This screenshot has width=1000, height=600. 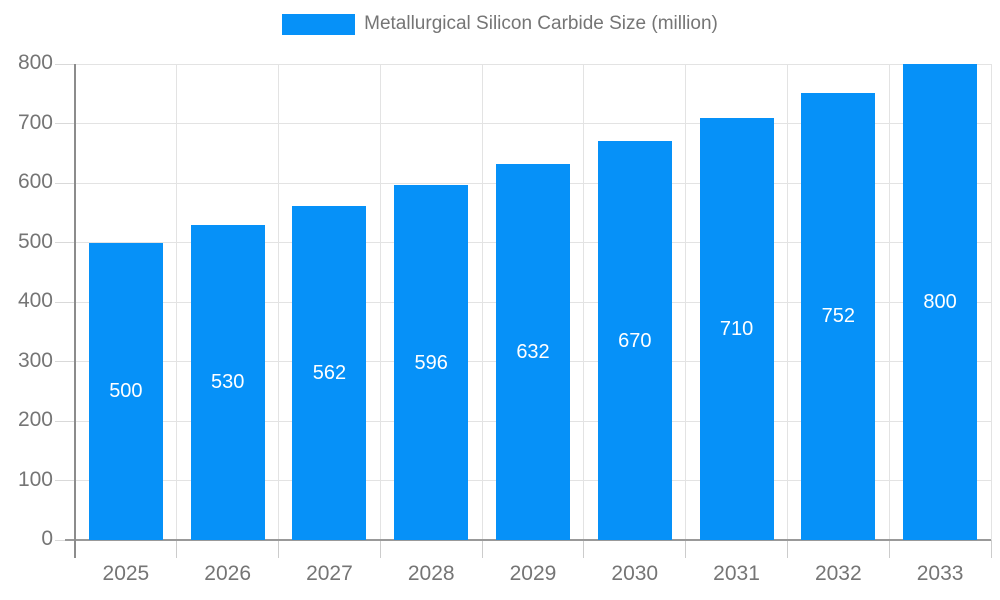 I want to click on bar-2033, so click(x=940, y=302).